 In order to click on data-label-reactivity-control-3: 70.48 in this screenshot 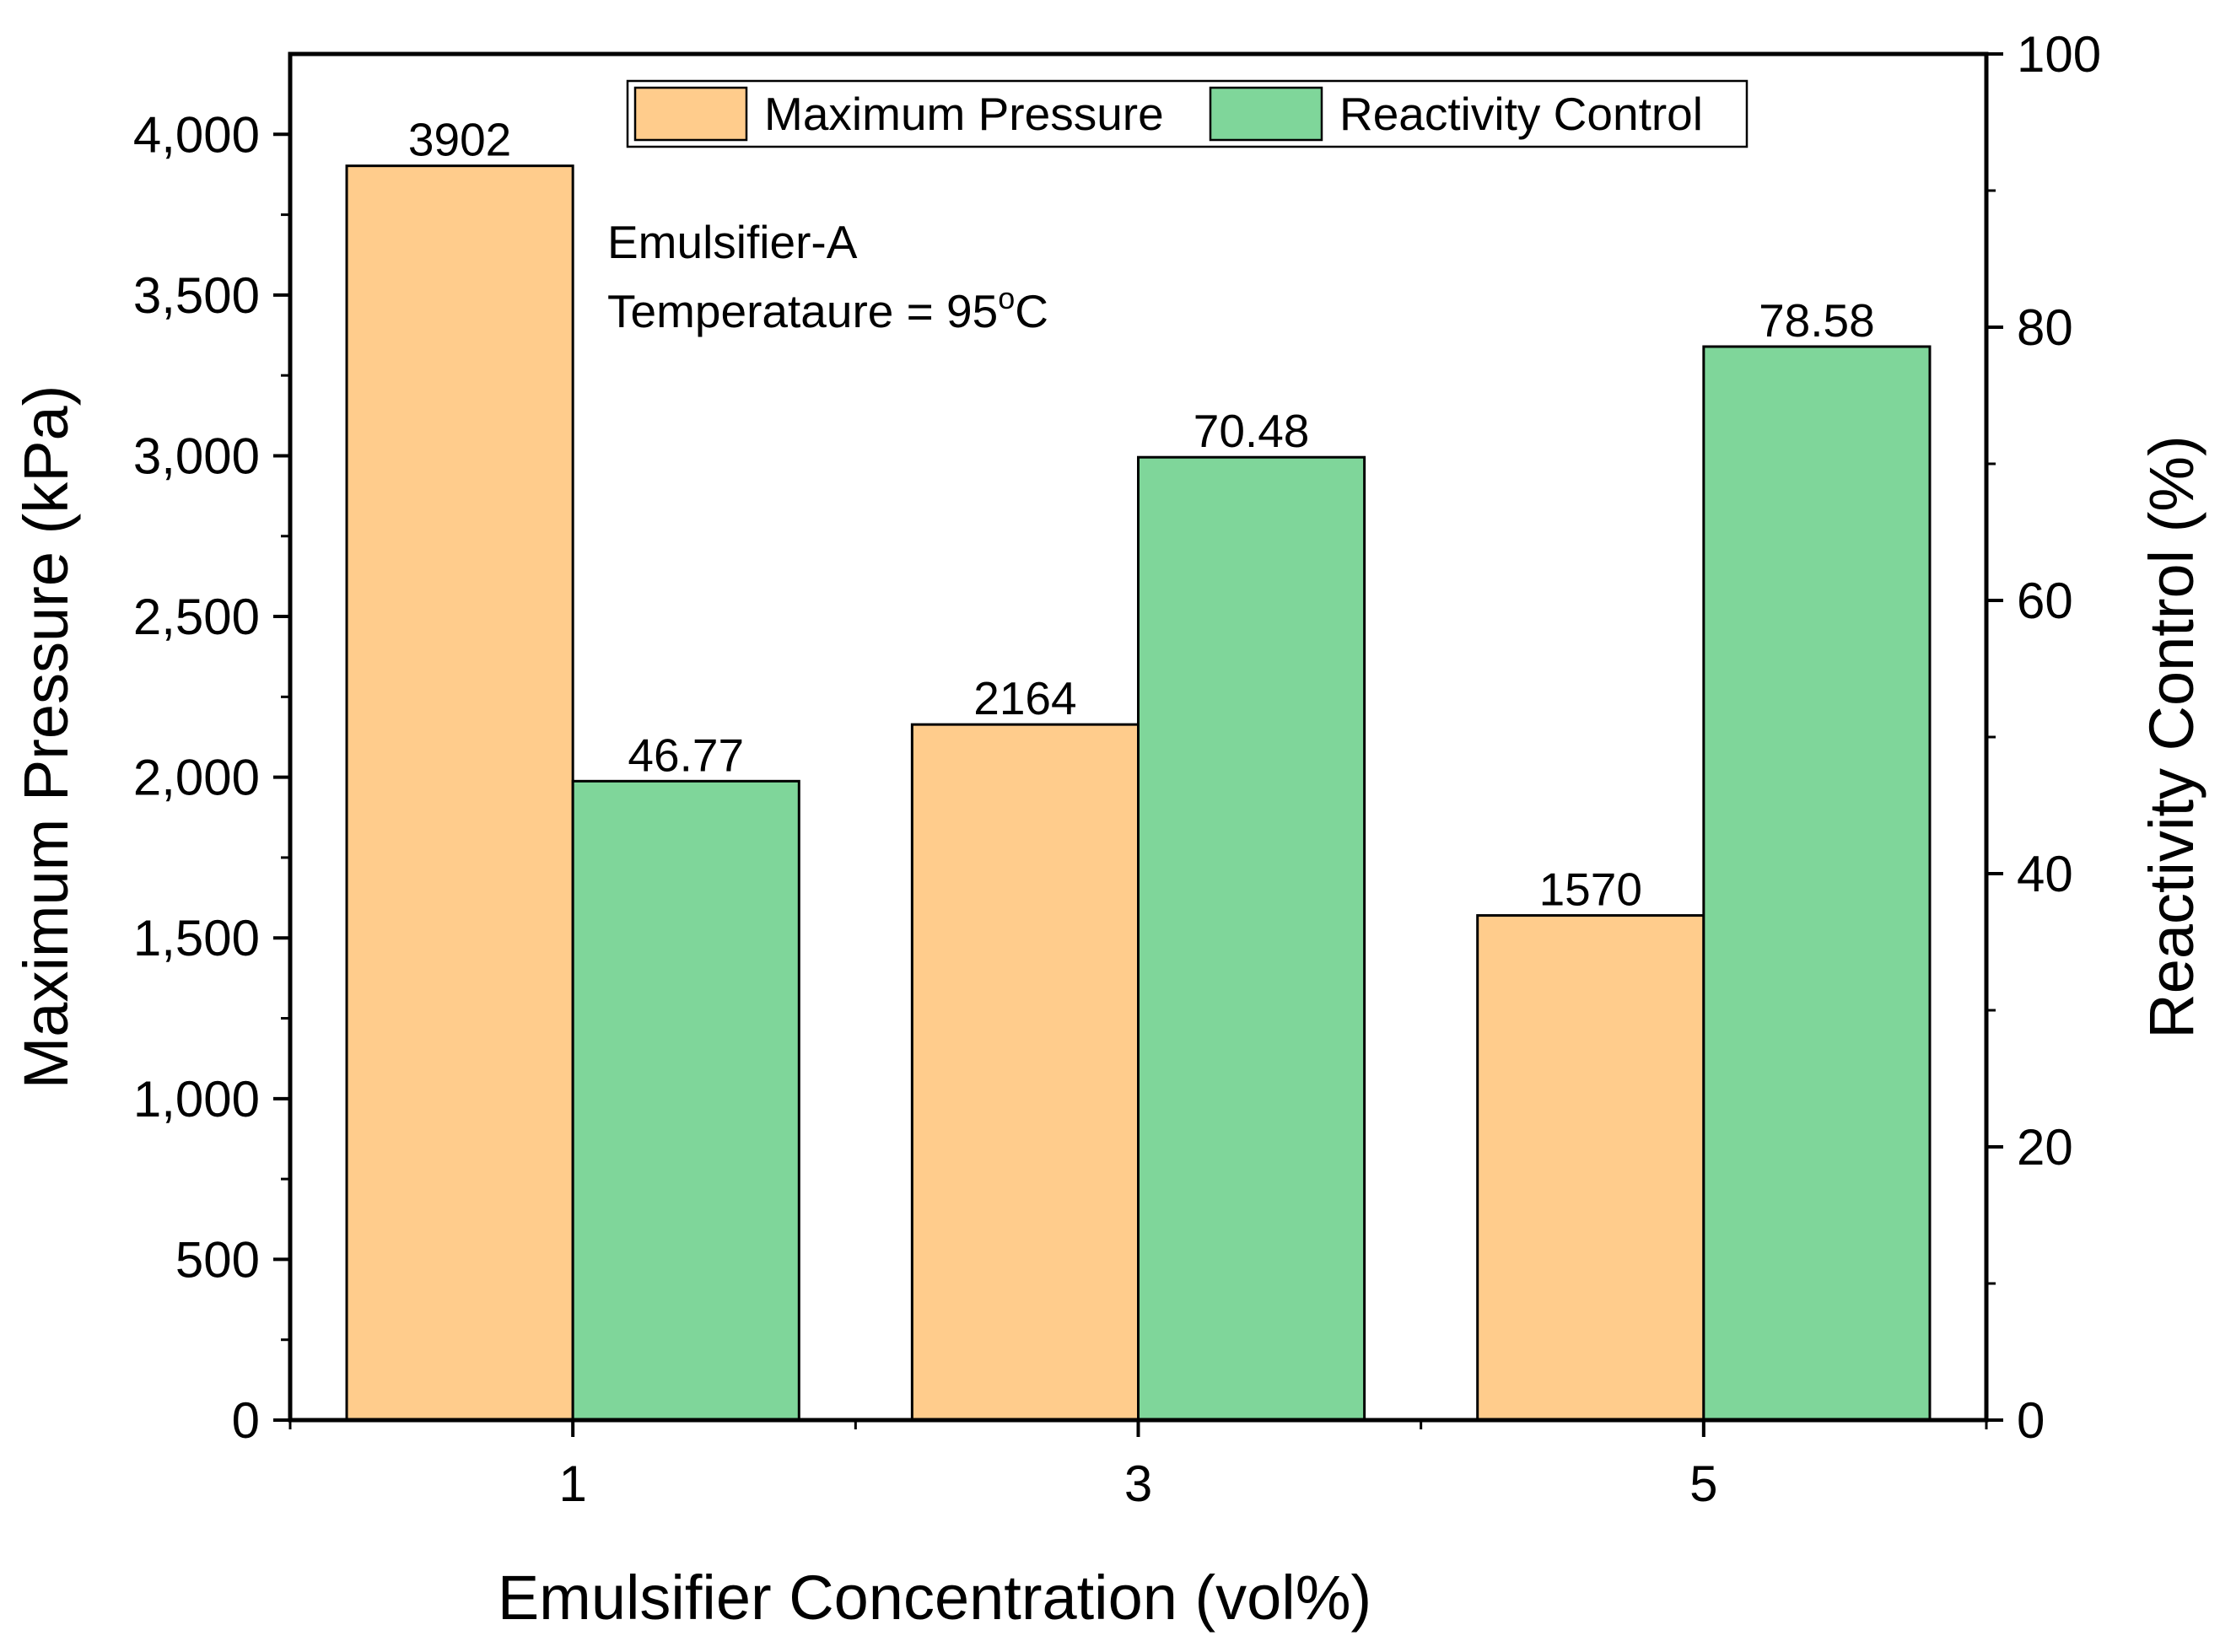, I will do `click(1252, 431)`.